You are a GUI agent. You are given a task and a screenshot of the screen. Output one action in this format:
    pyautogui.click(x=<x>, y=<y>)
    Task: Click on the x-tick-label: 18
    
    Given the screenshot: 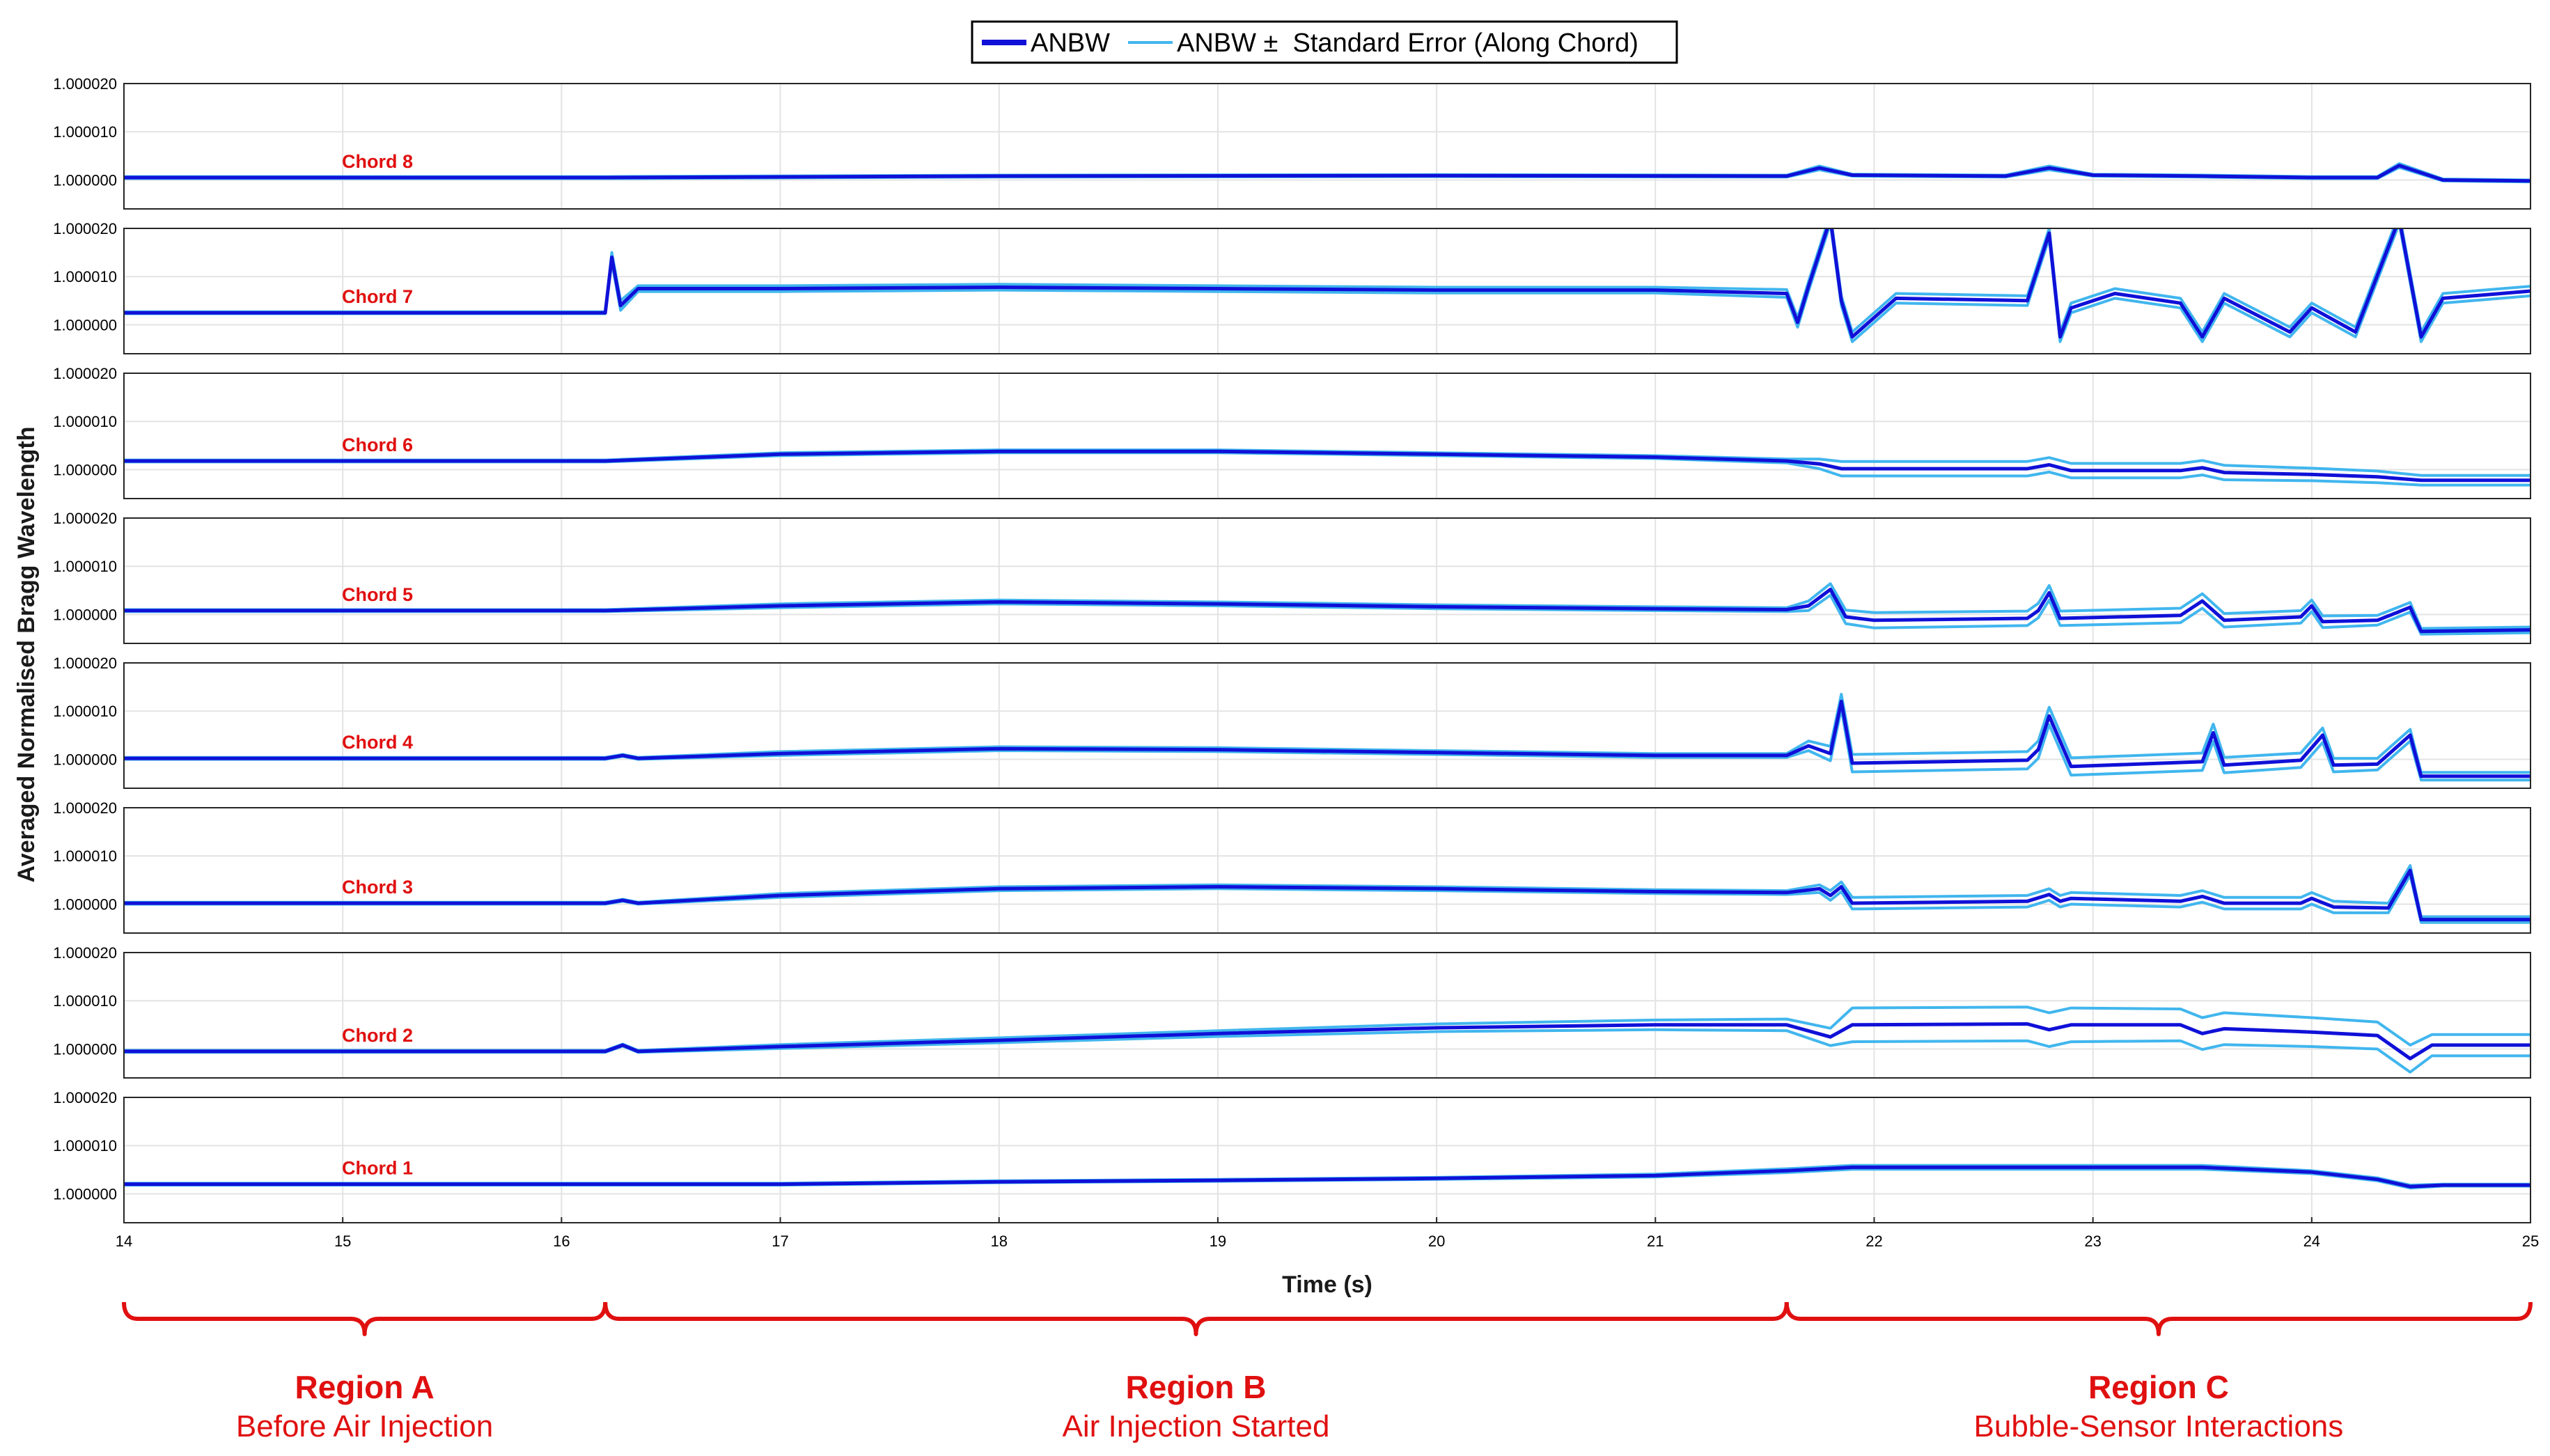 What is the action you would take?
    pyautogui.click(x=999, y=1241)
    